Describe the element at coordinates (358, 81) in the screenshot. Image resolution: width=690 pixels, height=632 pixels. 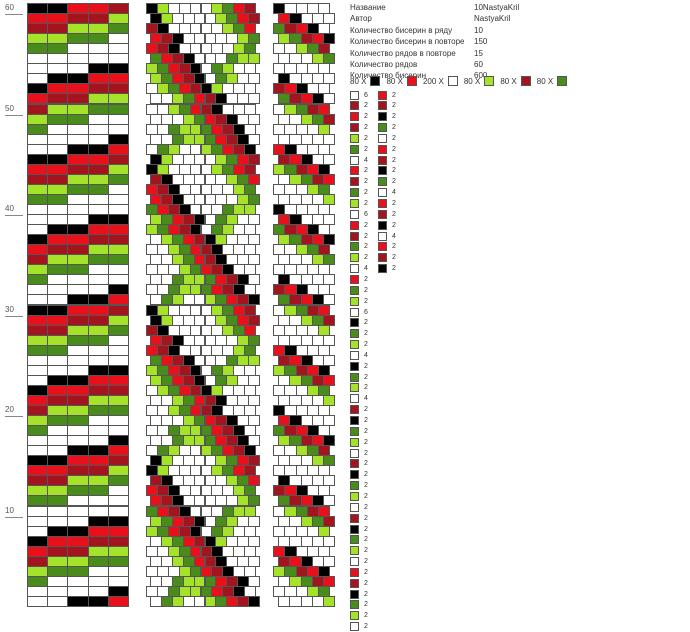
I see `legend-count: 80 X` at that location.